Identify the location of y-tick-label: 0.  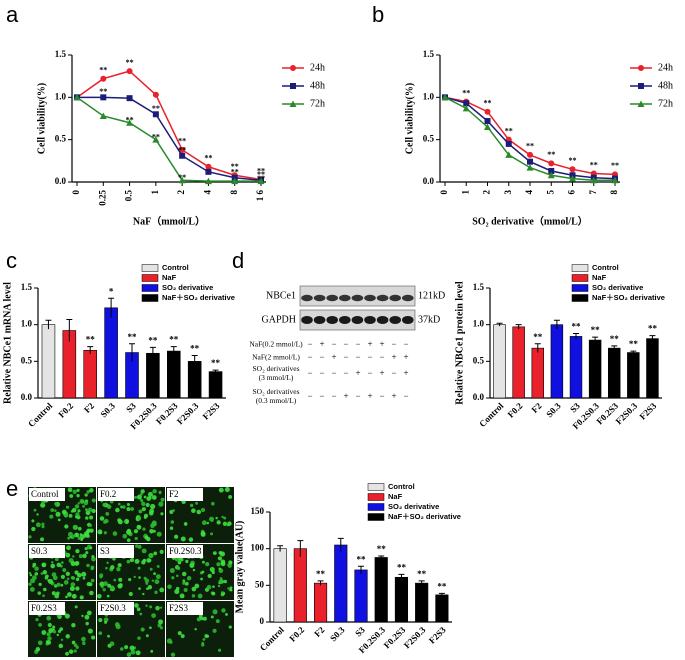
(262, 621).